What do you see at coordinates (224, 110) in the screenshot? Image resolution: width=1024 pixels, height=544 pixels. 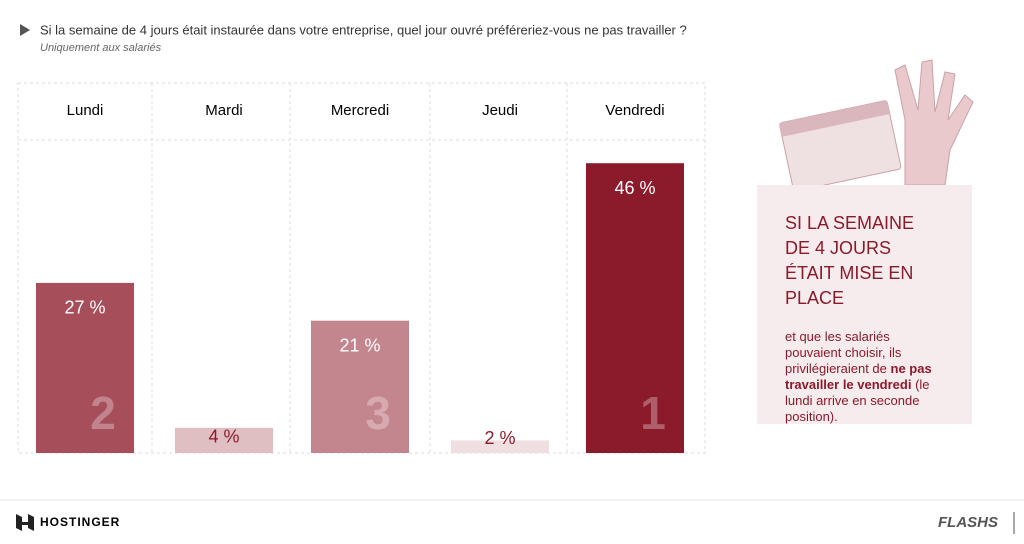 I see `category-label: Mardi` at bounding box center [224, 110].